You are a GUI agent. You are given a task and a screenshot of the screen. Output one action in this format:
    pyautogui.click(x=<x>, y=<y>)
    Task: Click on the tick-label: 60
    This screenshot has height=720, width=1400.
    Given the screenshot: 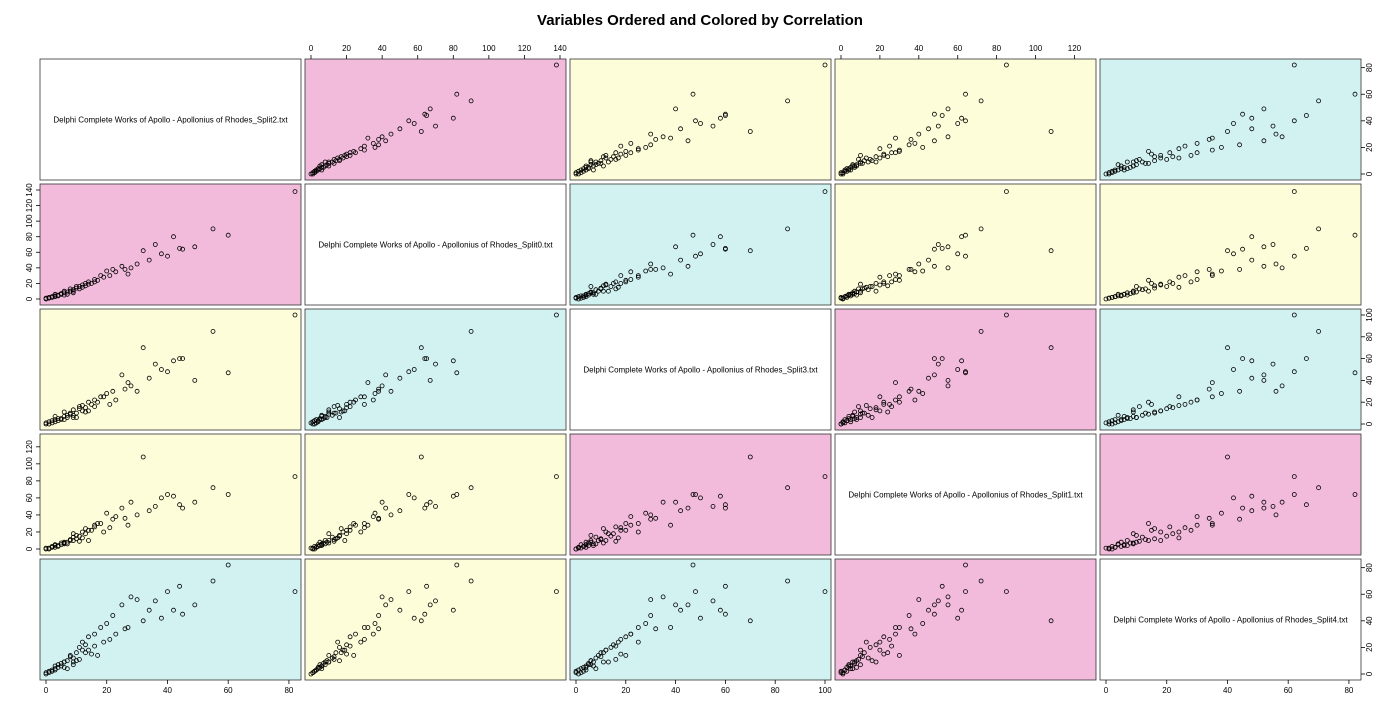 What is the action you would take?
    pyautogui.click(x=1369, y=593)
    